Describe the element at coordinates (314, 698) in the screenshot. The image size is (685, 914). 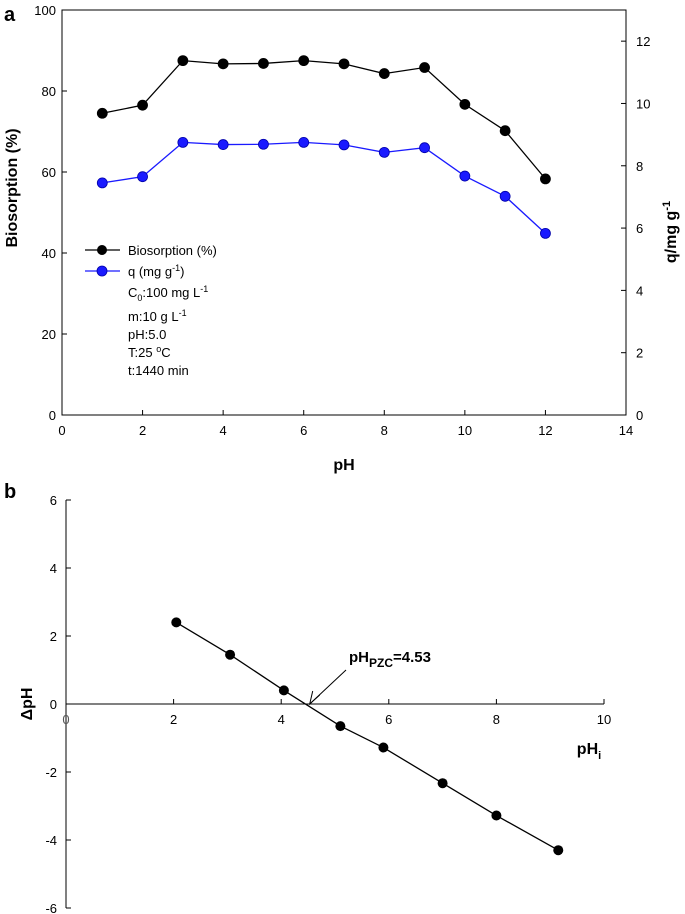
I see `pzc-arrow-head` at that location.